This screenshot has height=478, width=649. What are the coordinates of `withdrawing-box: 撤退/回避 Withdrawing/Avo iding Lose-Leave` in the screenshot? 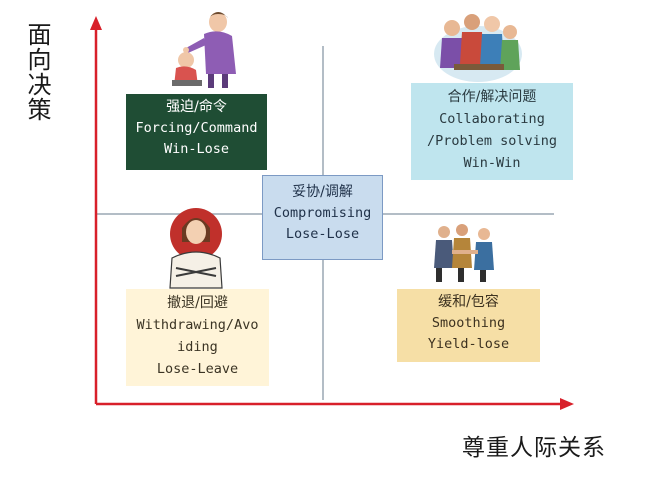 It's located at (197, 337).